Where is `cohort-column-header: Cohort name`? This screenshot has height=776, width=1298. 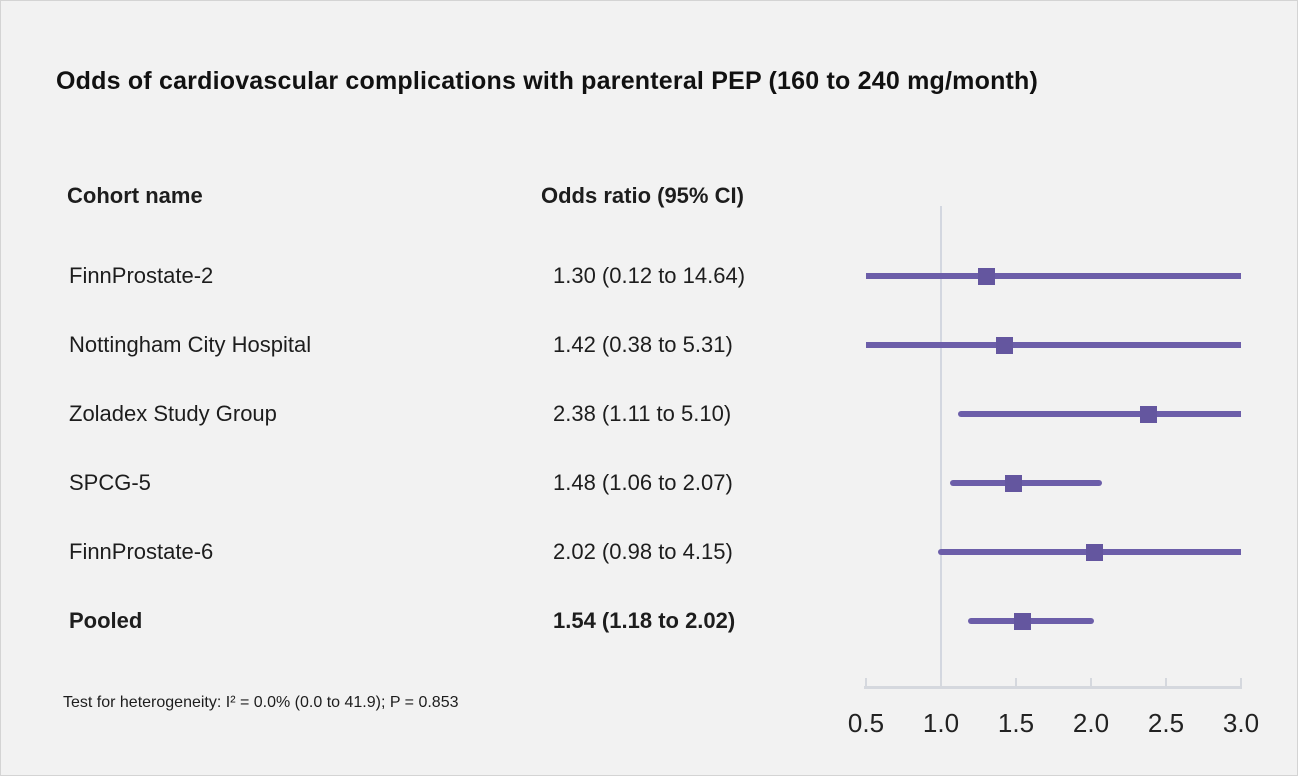 cohort-column-header: Cohort name is located at coordinates (135, 195).